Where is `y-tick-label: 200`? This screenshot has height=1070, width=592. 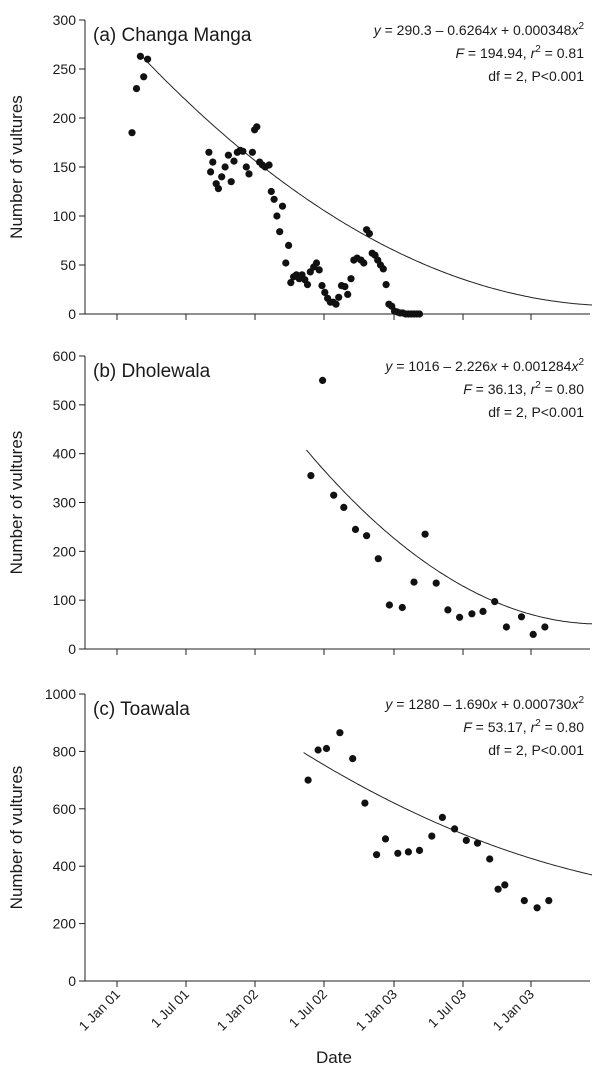
y-tick-label: 200 is located at coordinates (65, 118).